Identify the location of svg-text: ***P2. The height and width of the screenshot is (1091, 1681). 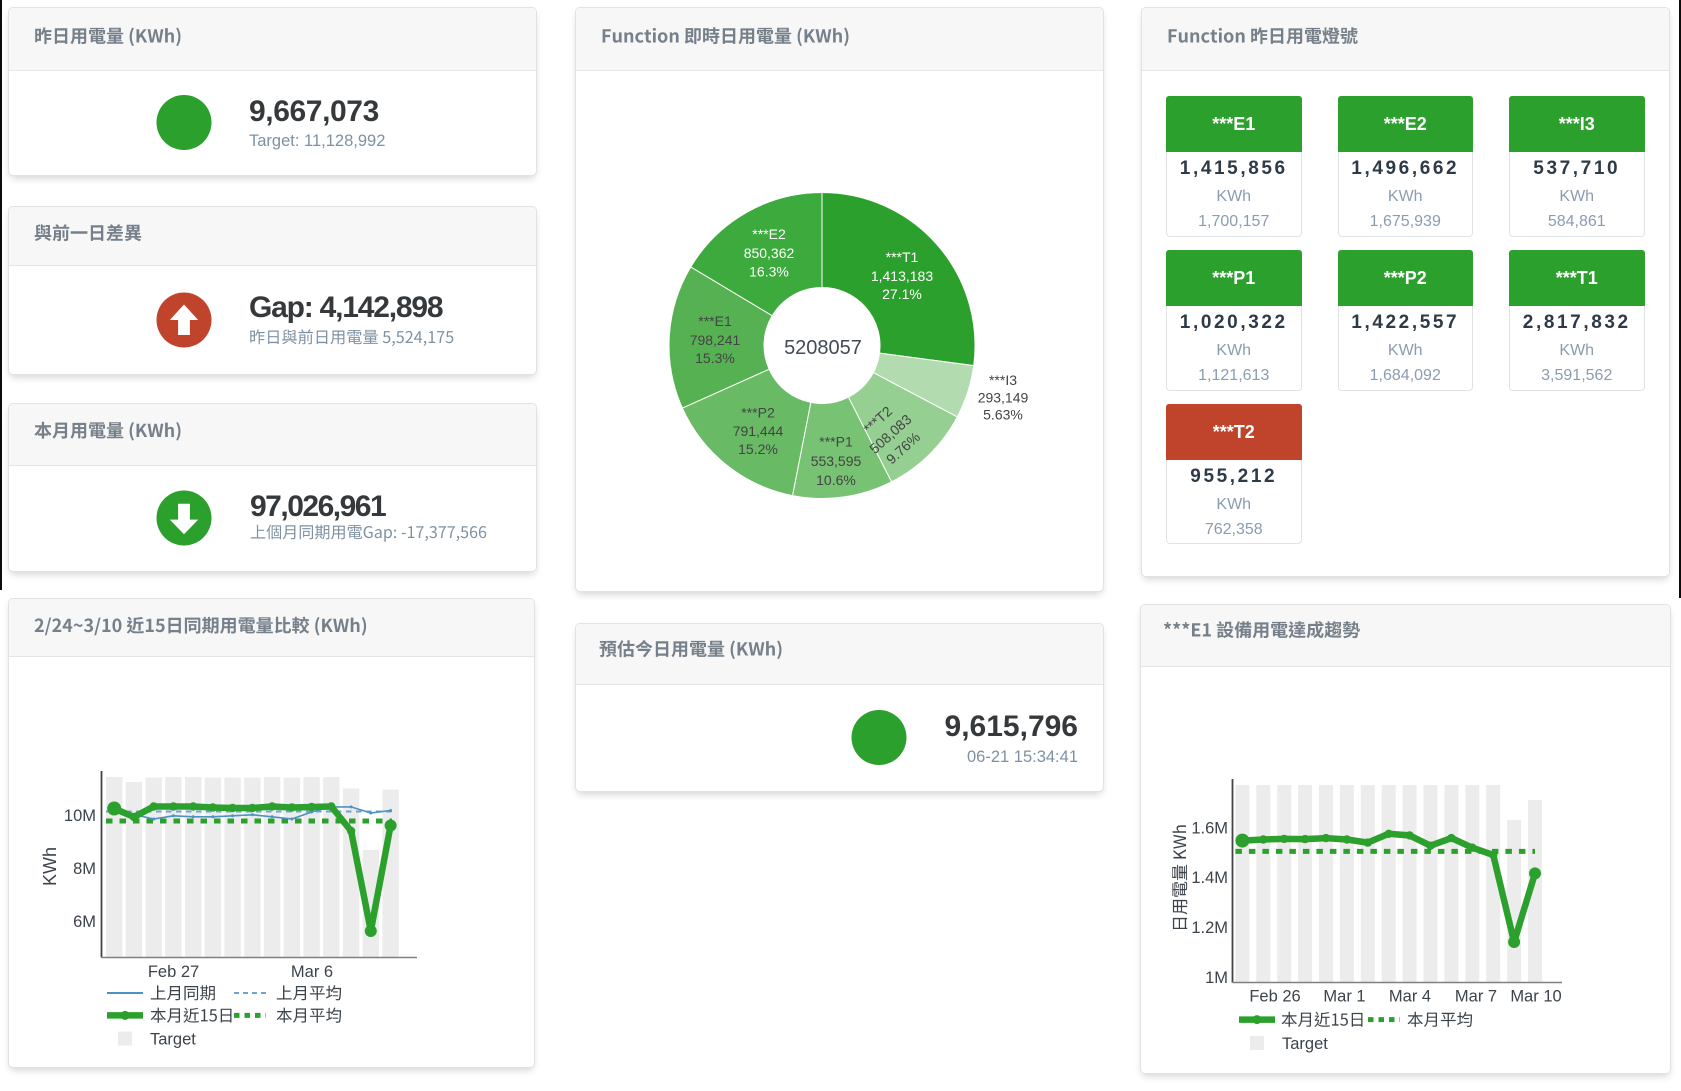
(758, 413).